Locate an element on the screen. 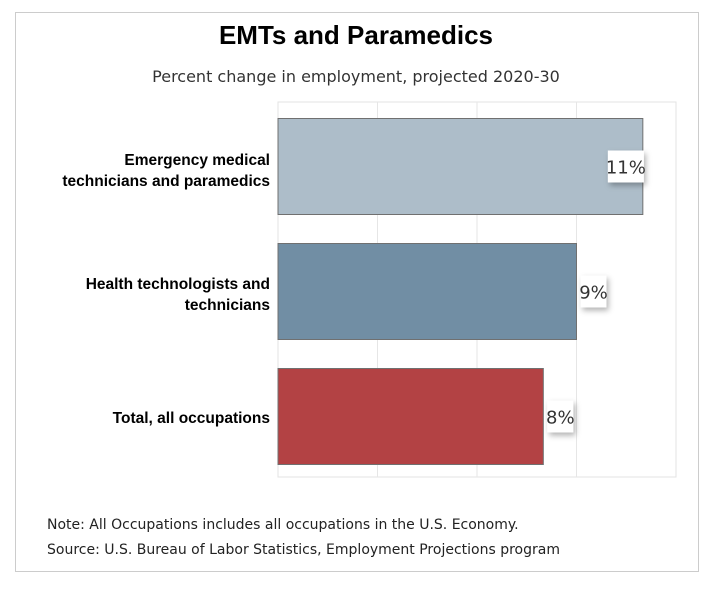  data-label: 8% is located at coordinates (560, 418).